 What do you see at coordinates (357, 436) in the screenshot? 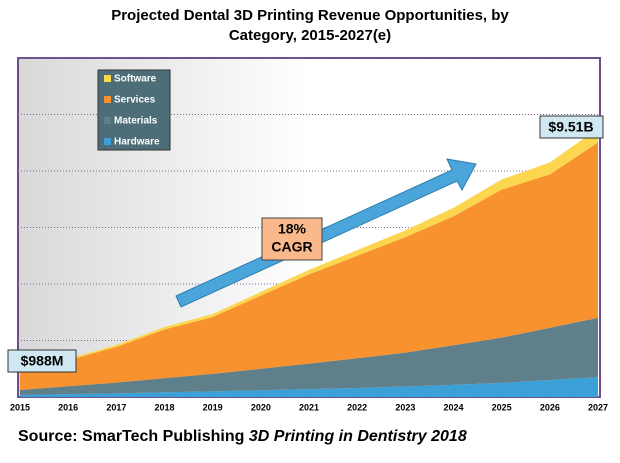
I see `source-publication: 3D Printing in Dentistry 2018` at bounding box center [357, 436].